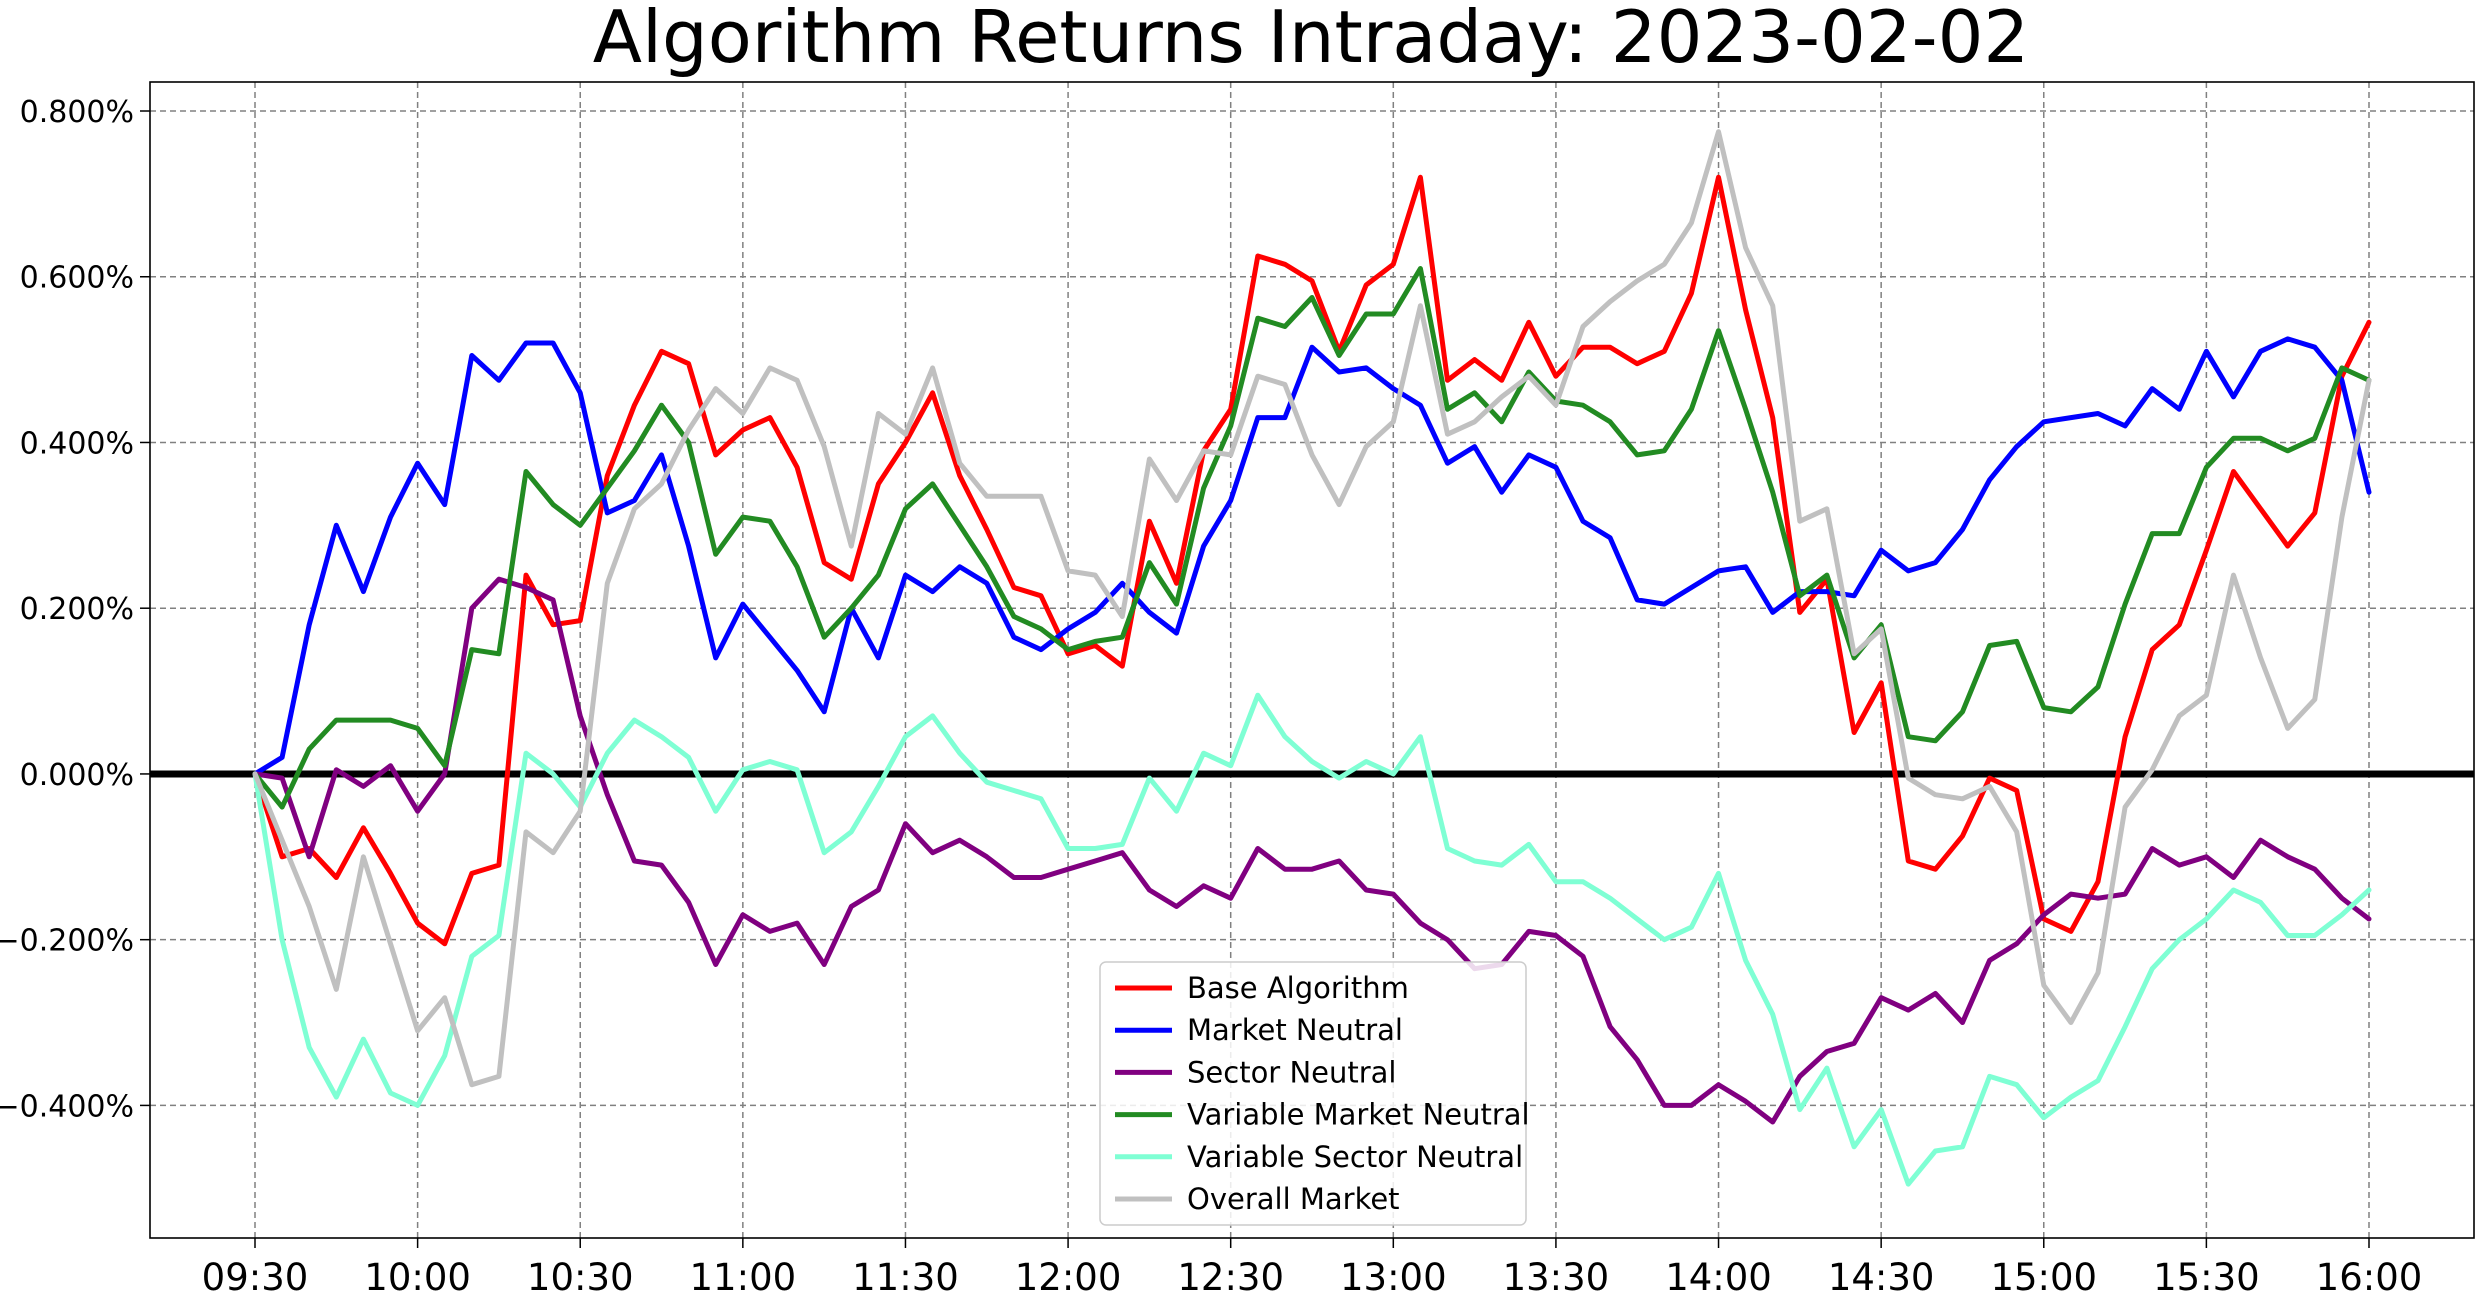 Image resolution: width=2483 pixels, height=1292 pixels. What do you see at coordinates (1393, 1274) in the screenshot?
I see `x-tick-label: 13:00` at bounding box center [1393, 1274].